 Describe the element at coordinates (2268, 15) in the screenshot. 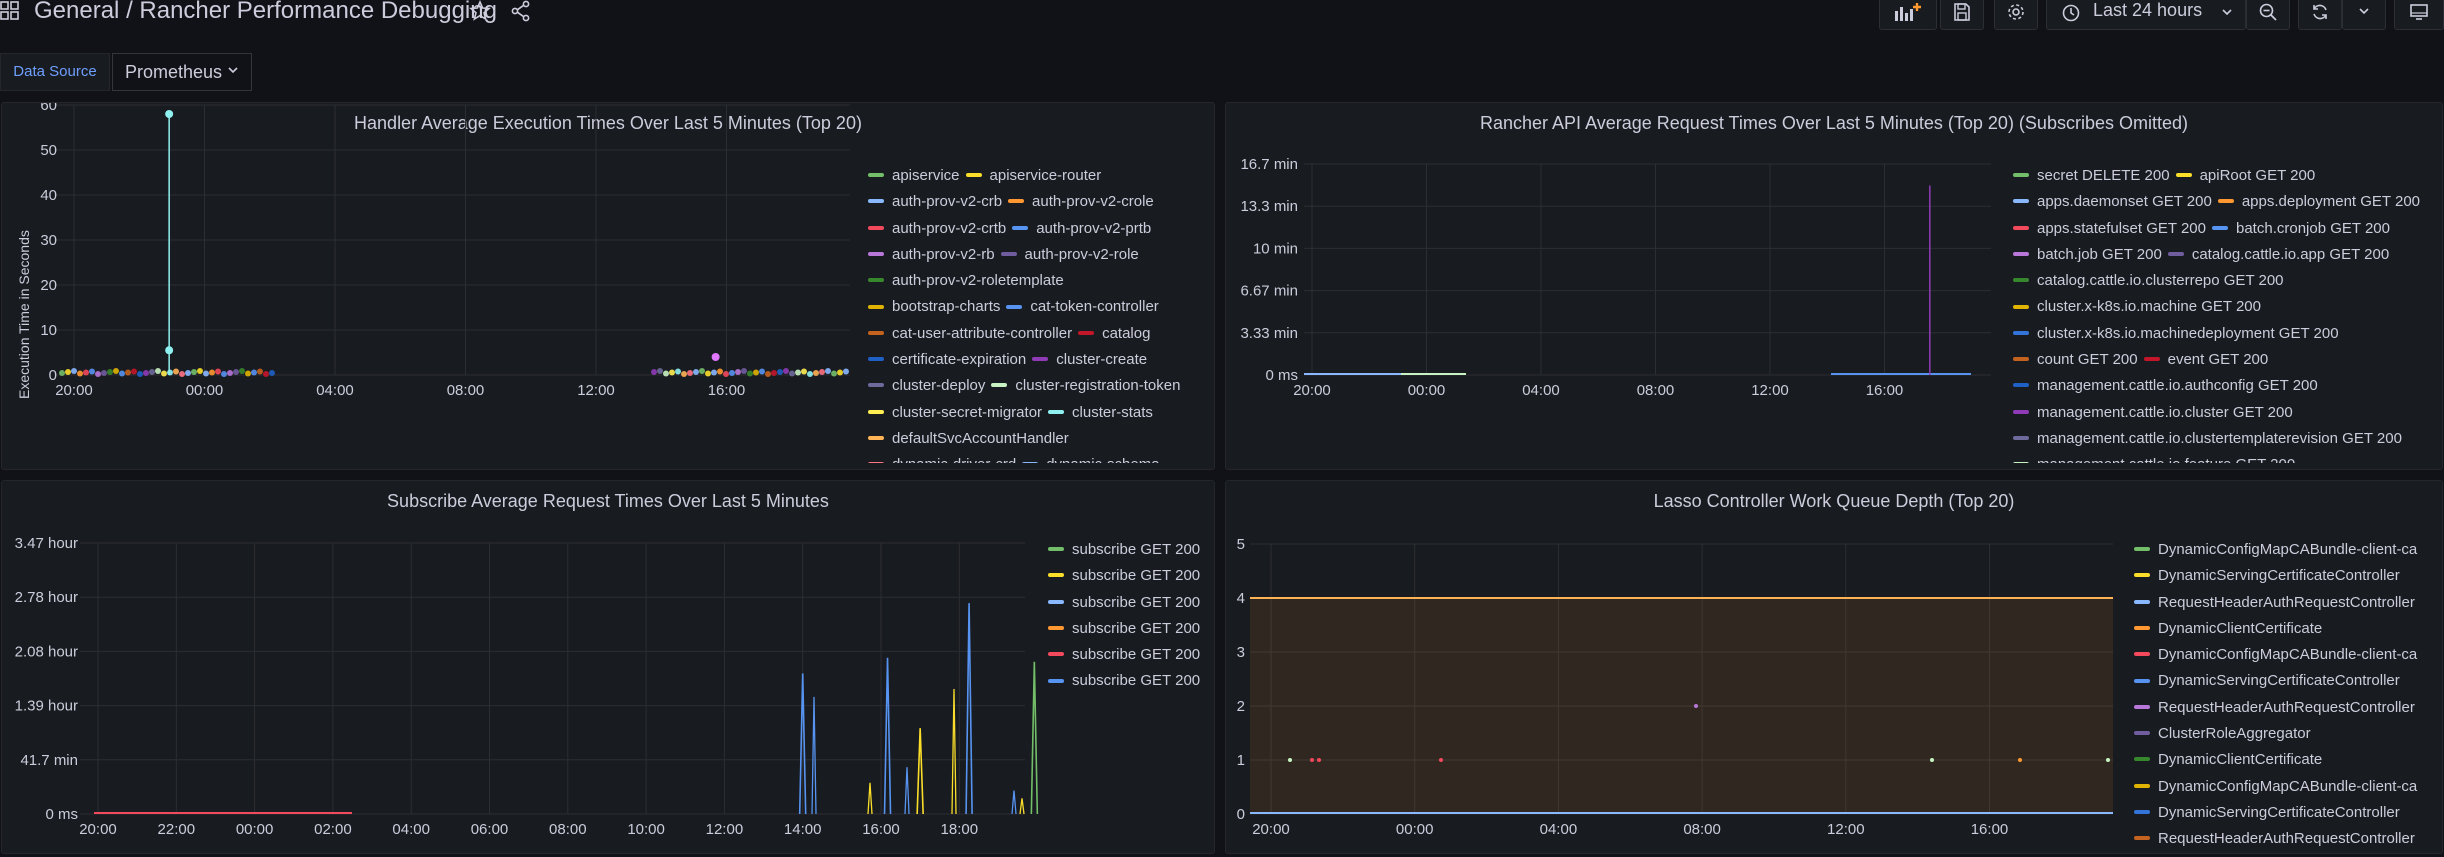

I see `zoom-out-button` at that location.